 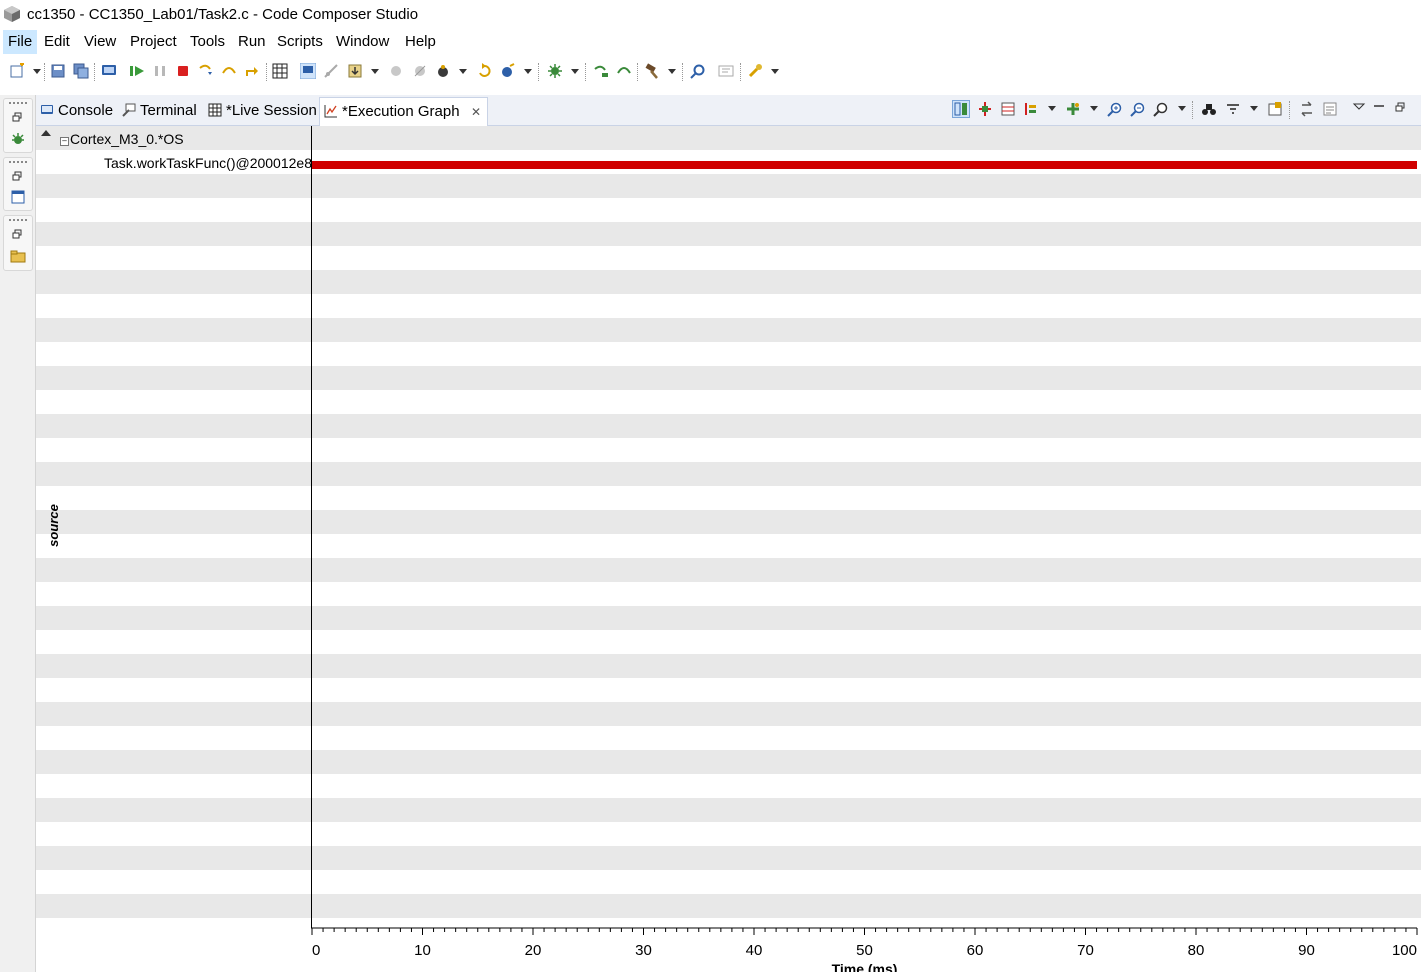 What do you see at coordinates (280, 71) in the screenshot?
I see `memory-browser-icon` at bounding box center [280, 71].